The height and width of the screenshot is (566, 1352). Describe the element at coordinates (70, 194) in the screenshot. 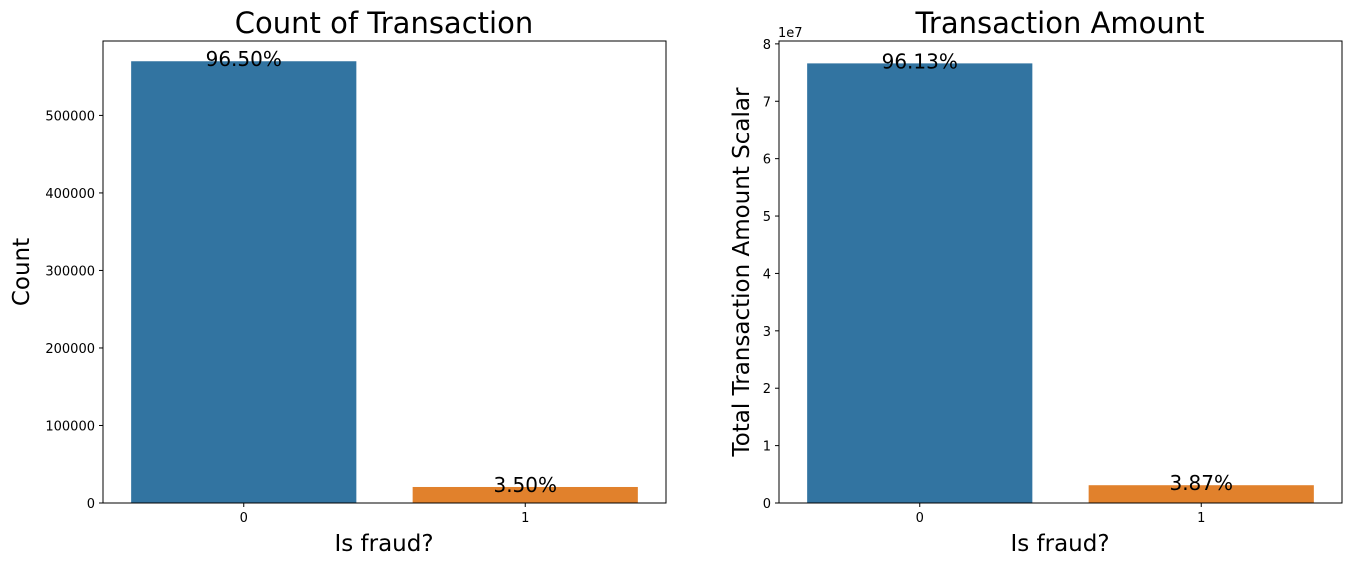

I see `y-tick-label-400000: 400000` at that location.